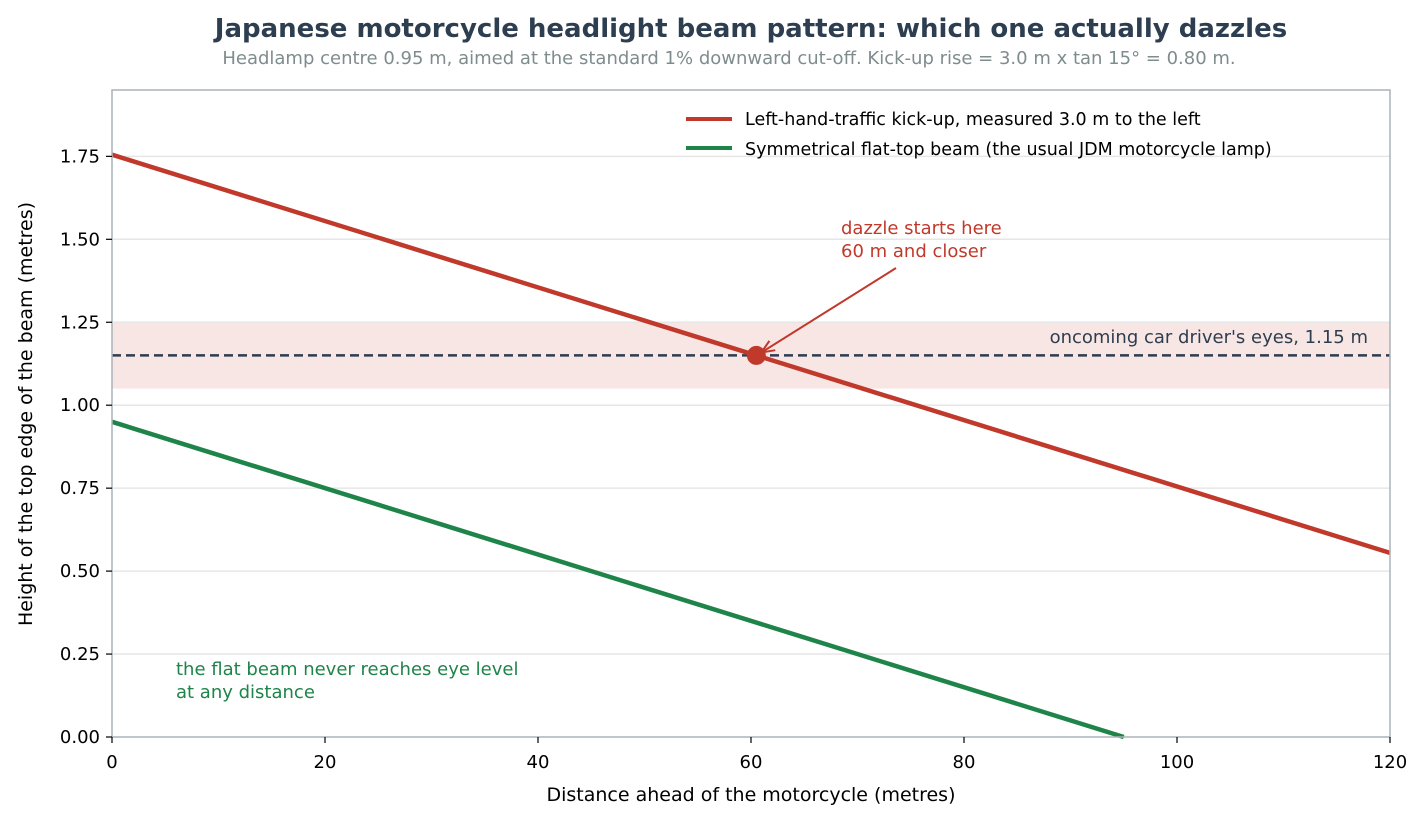 This screenshot has width=1427, height=821. What do you see at coordinates (111, 762) in the screenshot?
I see `x-tick-label: 0` at bounding box center [111, 762].